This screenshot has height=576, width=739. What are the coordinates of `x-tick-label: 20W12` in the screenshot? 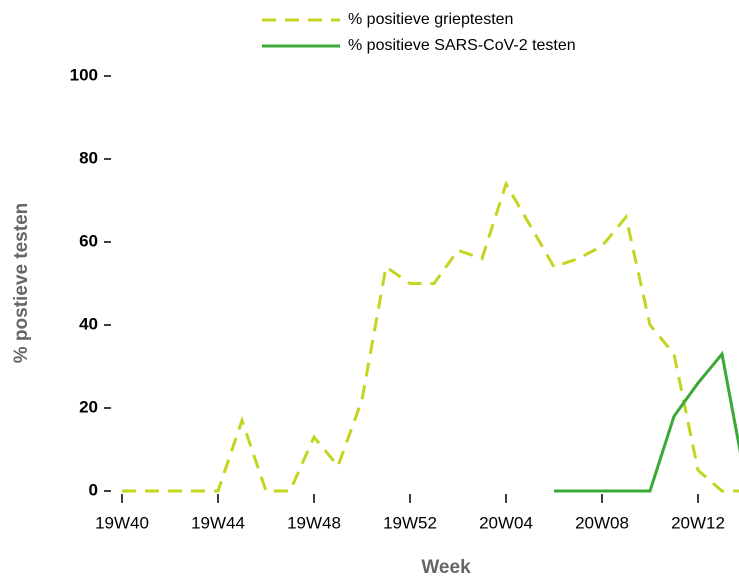 It's located at (698, 522).